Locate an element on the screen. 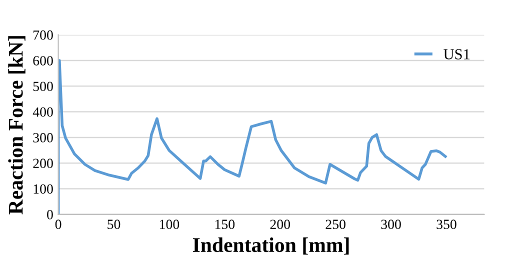 This screenshot has width=507, height=268. y-tick-label: 700 is located at coordinates (43, 35).